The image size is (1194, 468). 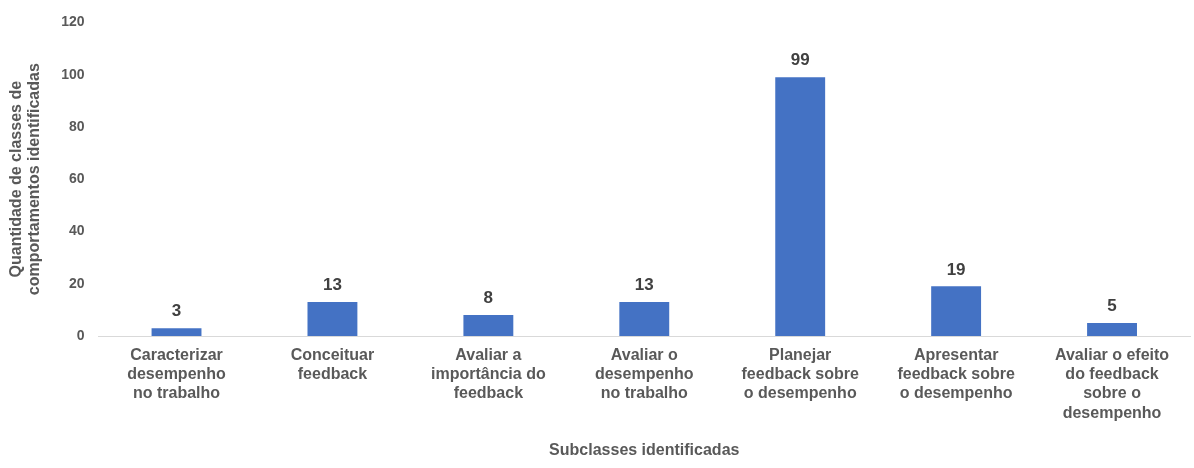 What do you see at coordinates (488, 298) in the screenshot?
I see `data-label: 8` at bounding box center [488, 298].